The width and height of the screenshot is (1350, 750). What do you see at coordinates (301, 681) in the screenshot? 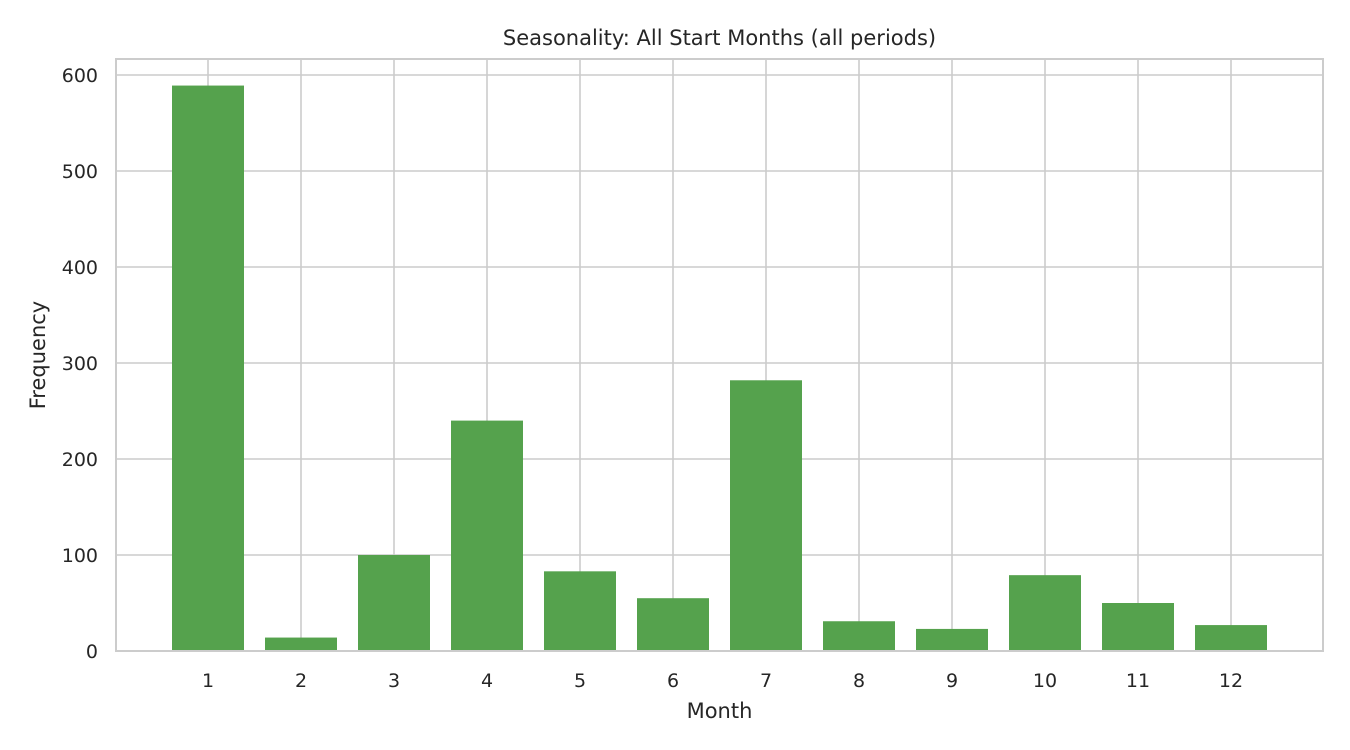
I see `x-tick-label-2: 2` at bounding box center [301, 681].